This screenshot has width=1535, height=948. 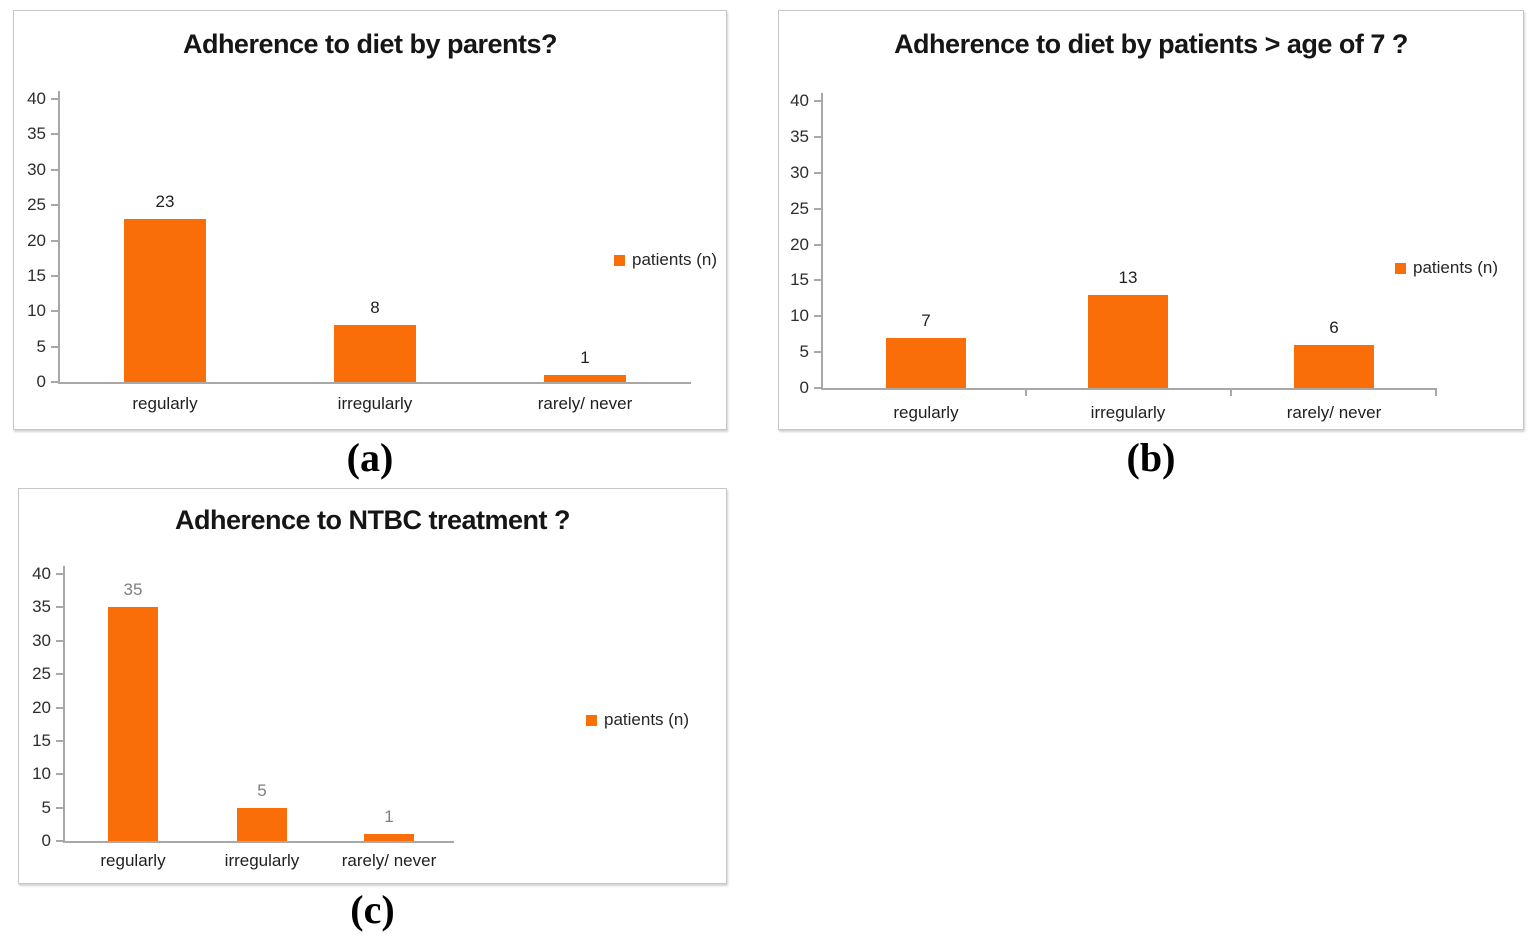 I want to click on bar-value-label: 5, so click(x=262, y=790).